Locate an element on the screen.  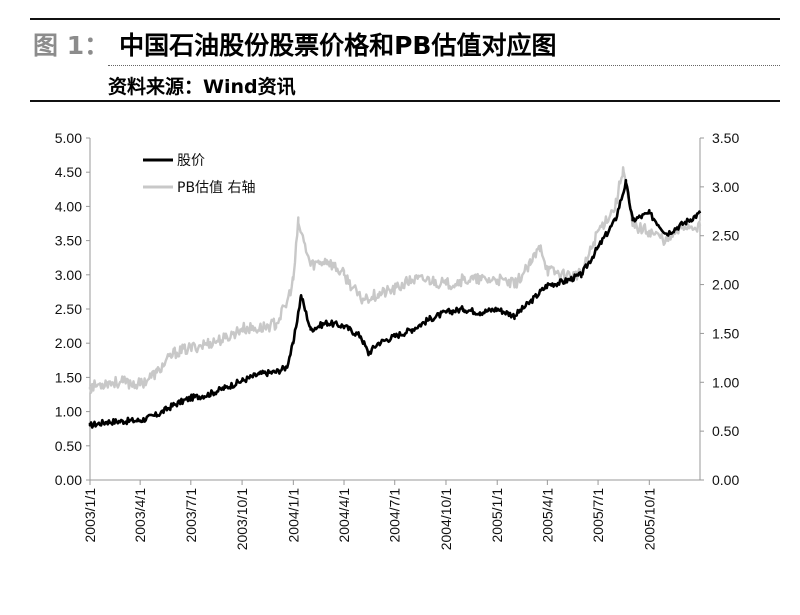
legend: 股价 PB估值 右轴 is located at coordinates (199, 174).